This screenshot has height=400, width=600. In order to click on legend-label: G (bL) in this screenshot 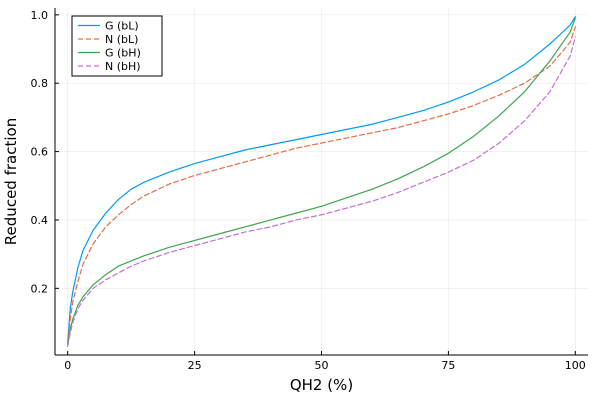, I will do `click(122, 26)`.